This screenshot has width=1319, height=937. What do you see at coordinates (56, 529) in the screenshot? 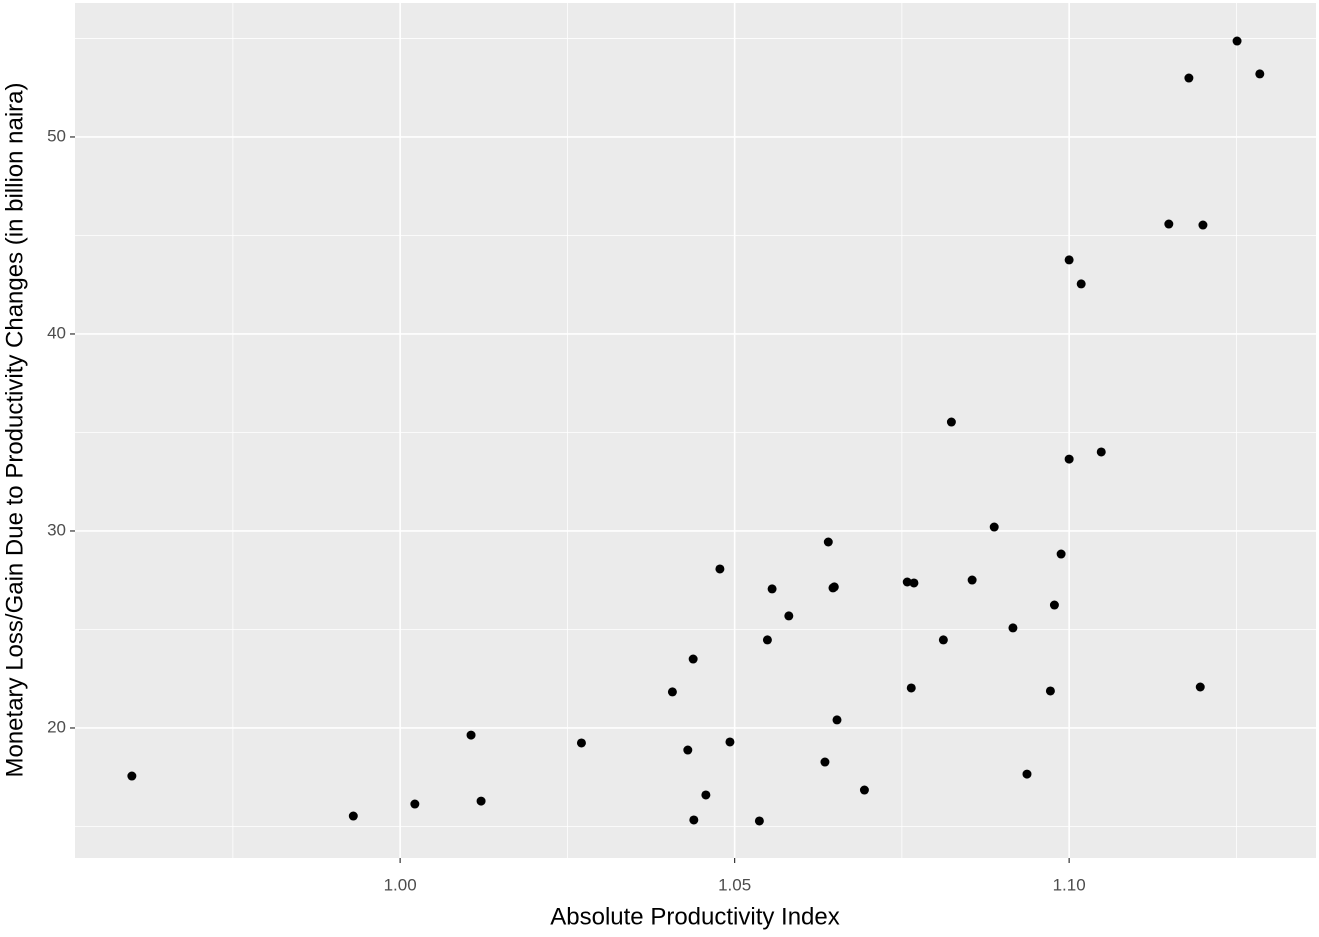
I see `y-tick-label: 30` at bounding box center [56, 529].